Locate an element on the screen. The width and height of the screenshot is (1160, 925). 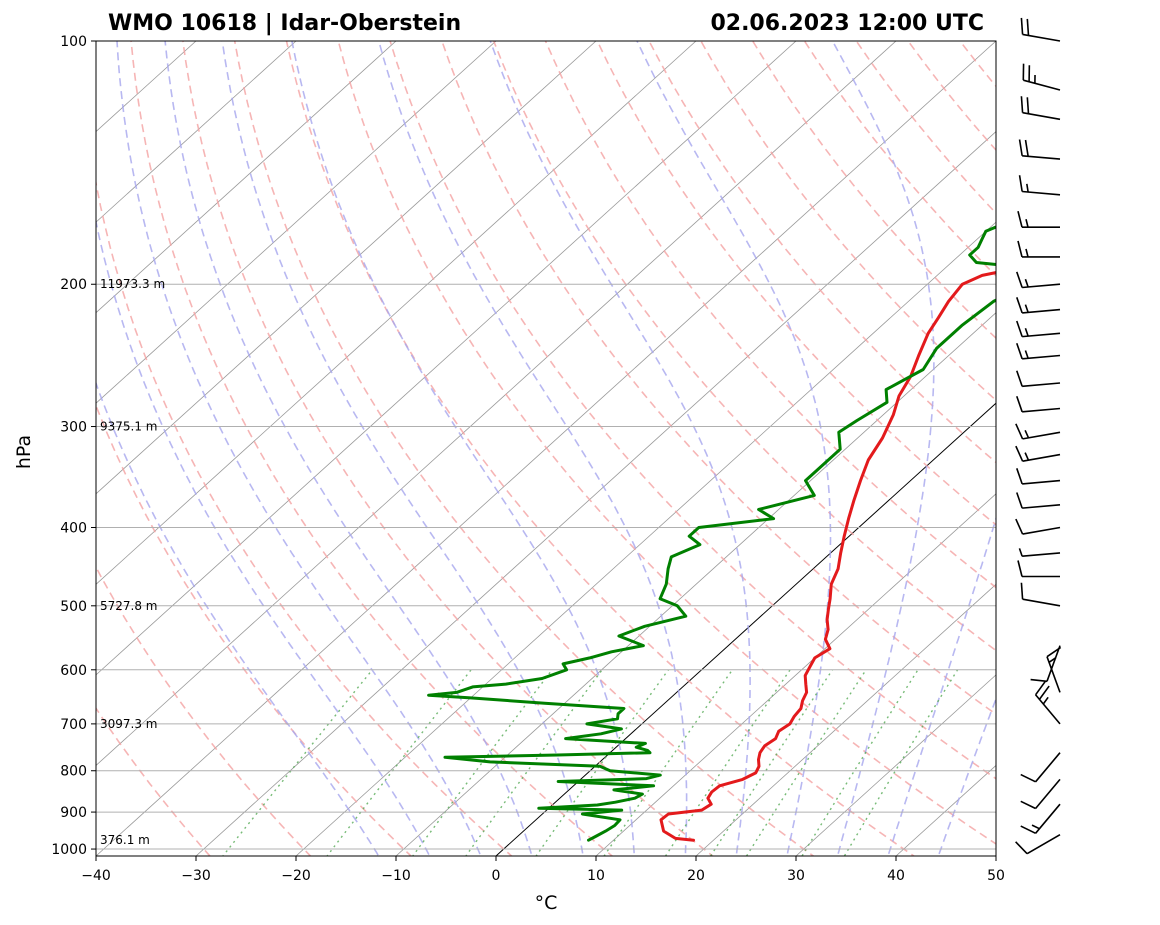
x-tick-label: 10 is located at coordinates (596, 876).